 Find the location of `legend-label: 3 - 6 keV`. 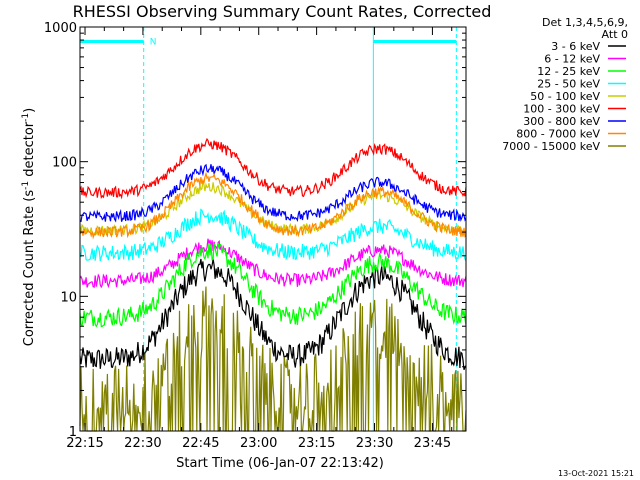

legend-label: 3 - 6 keV is located at coordinates (575, 46).